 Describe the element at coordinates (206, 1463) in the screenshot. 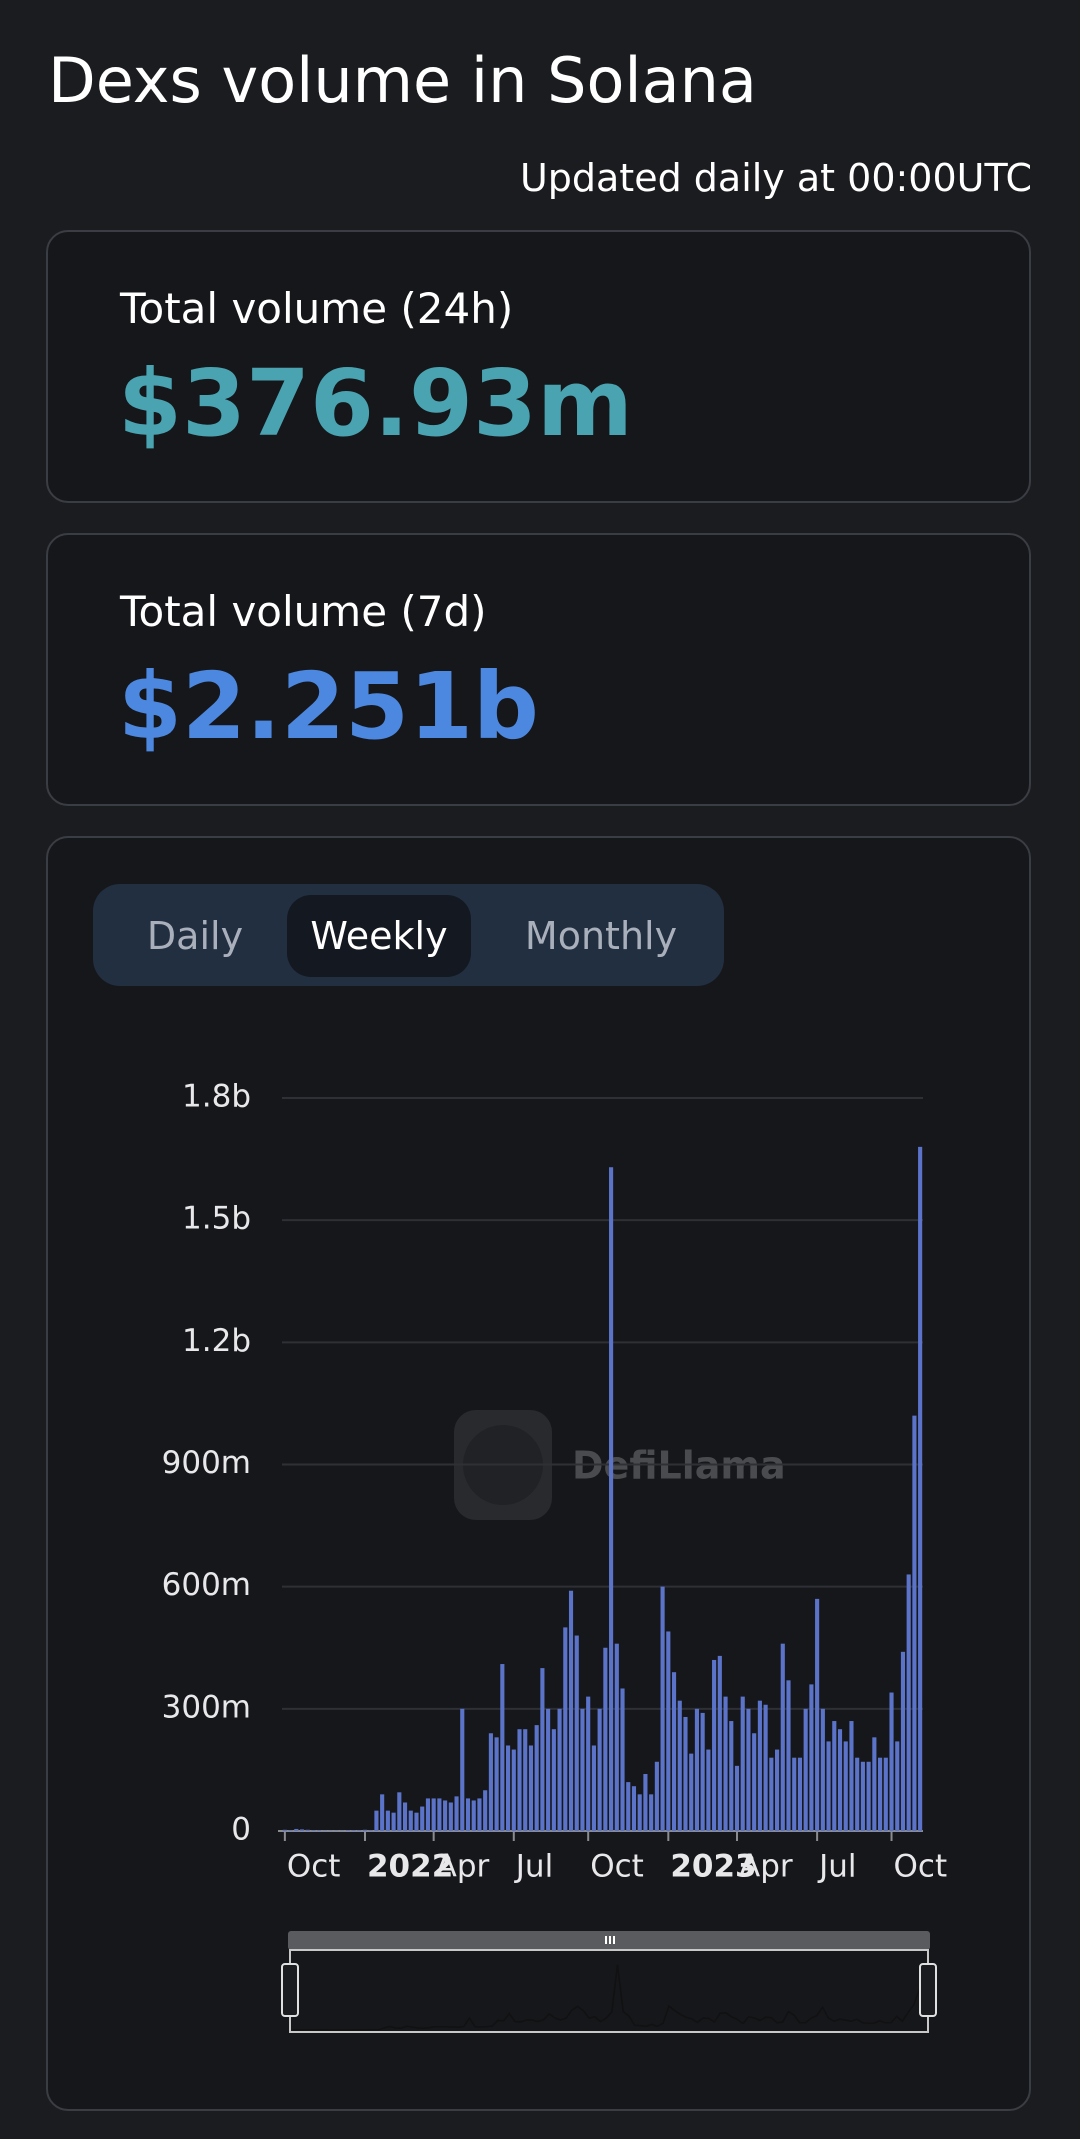

I see `y-tick-label: 900m` at that location.